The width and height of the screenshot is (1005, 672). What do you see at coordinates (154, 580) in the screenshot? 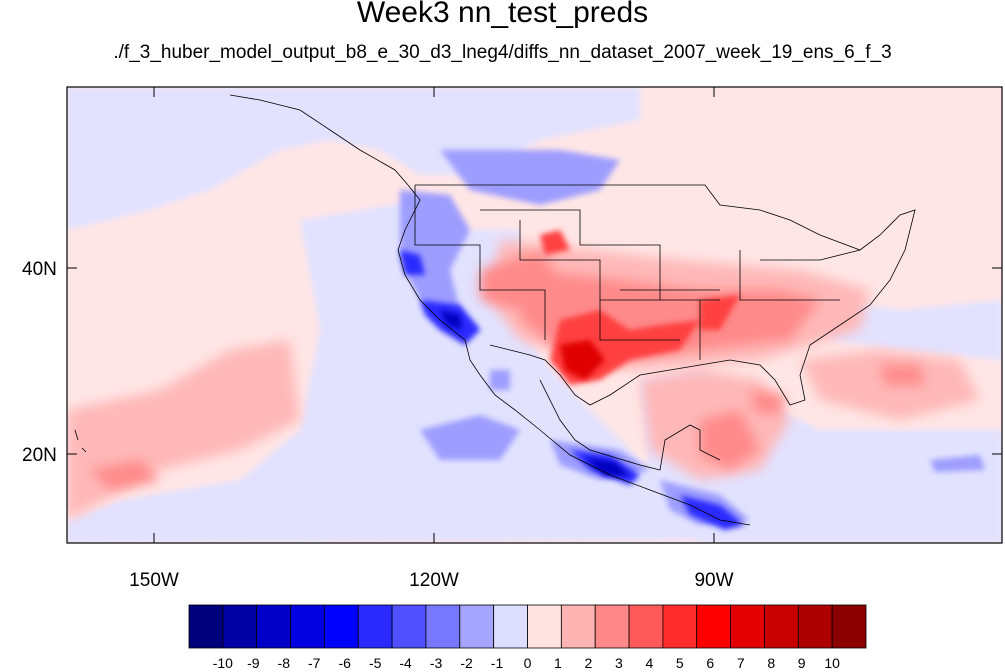
I see `lon-label-150w: 150W` at bounding box center [154, 580].